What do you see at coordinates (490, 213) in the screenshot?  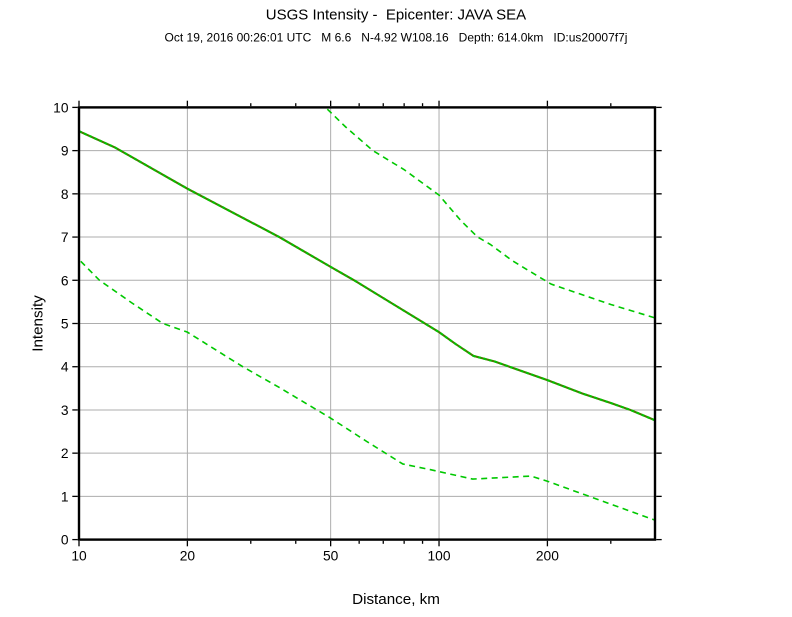 I see `sigma-bound-line` at bounding box center [490, 213].